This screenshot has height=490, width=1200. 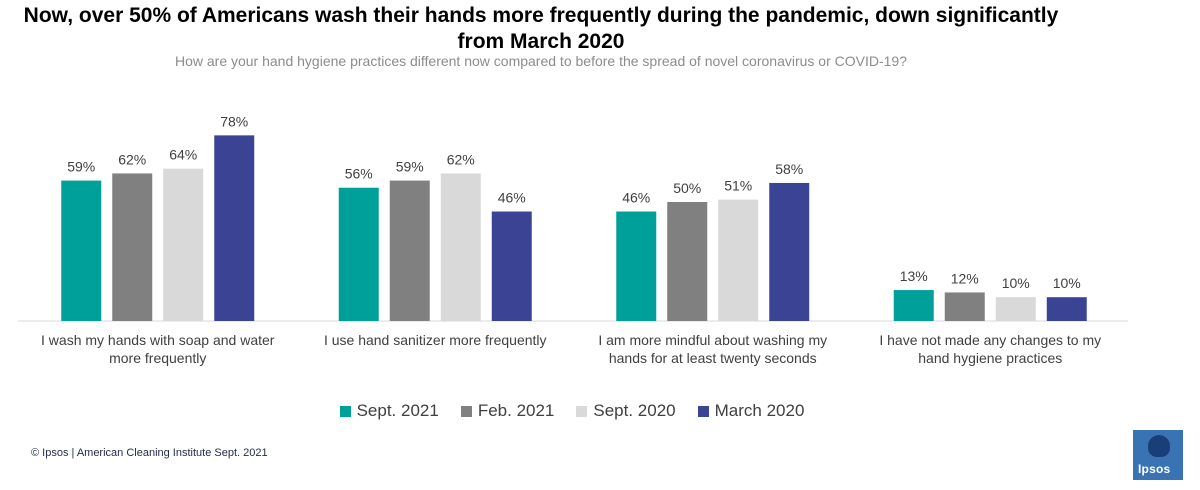 I want to click on legend-item: March 2020, so click(x=751, y=411).